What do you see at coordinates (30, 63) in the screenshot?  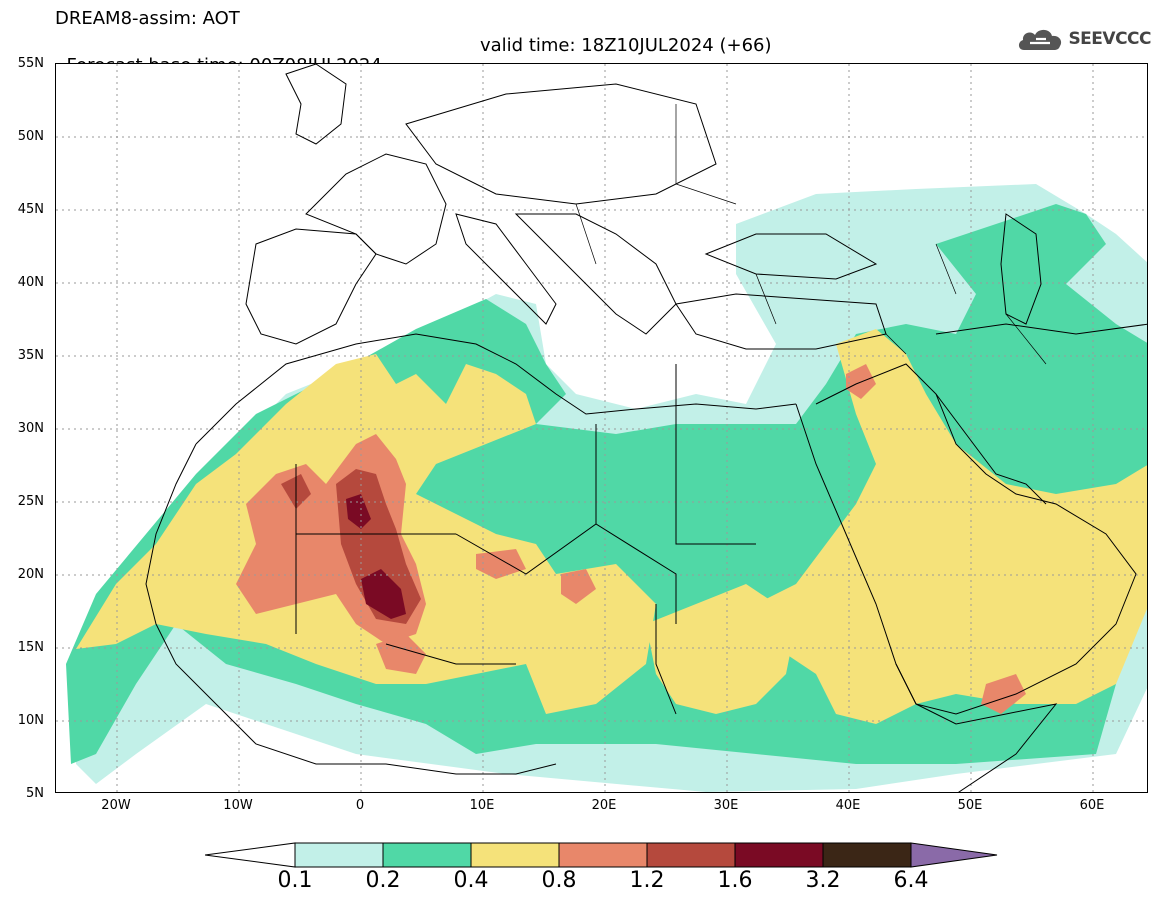 I see `lat-label: 55N` at bounding box center [30, 63].